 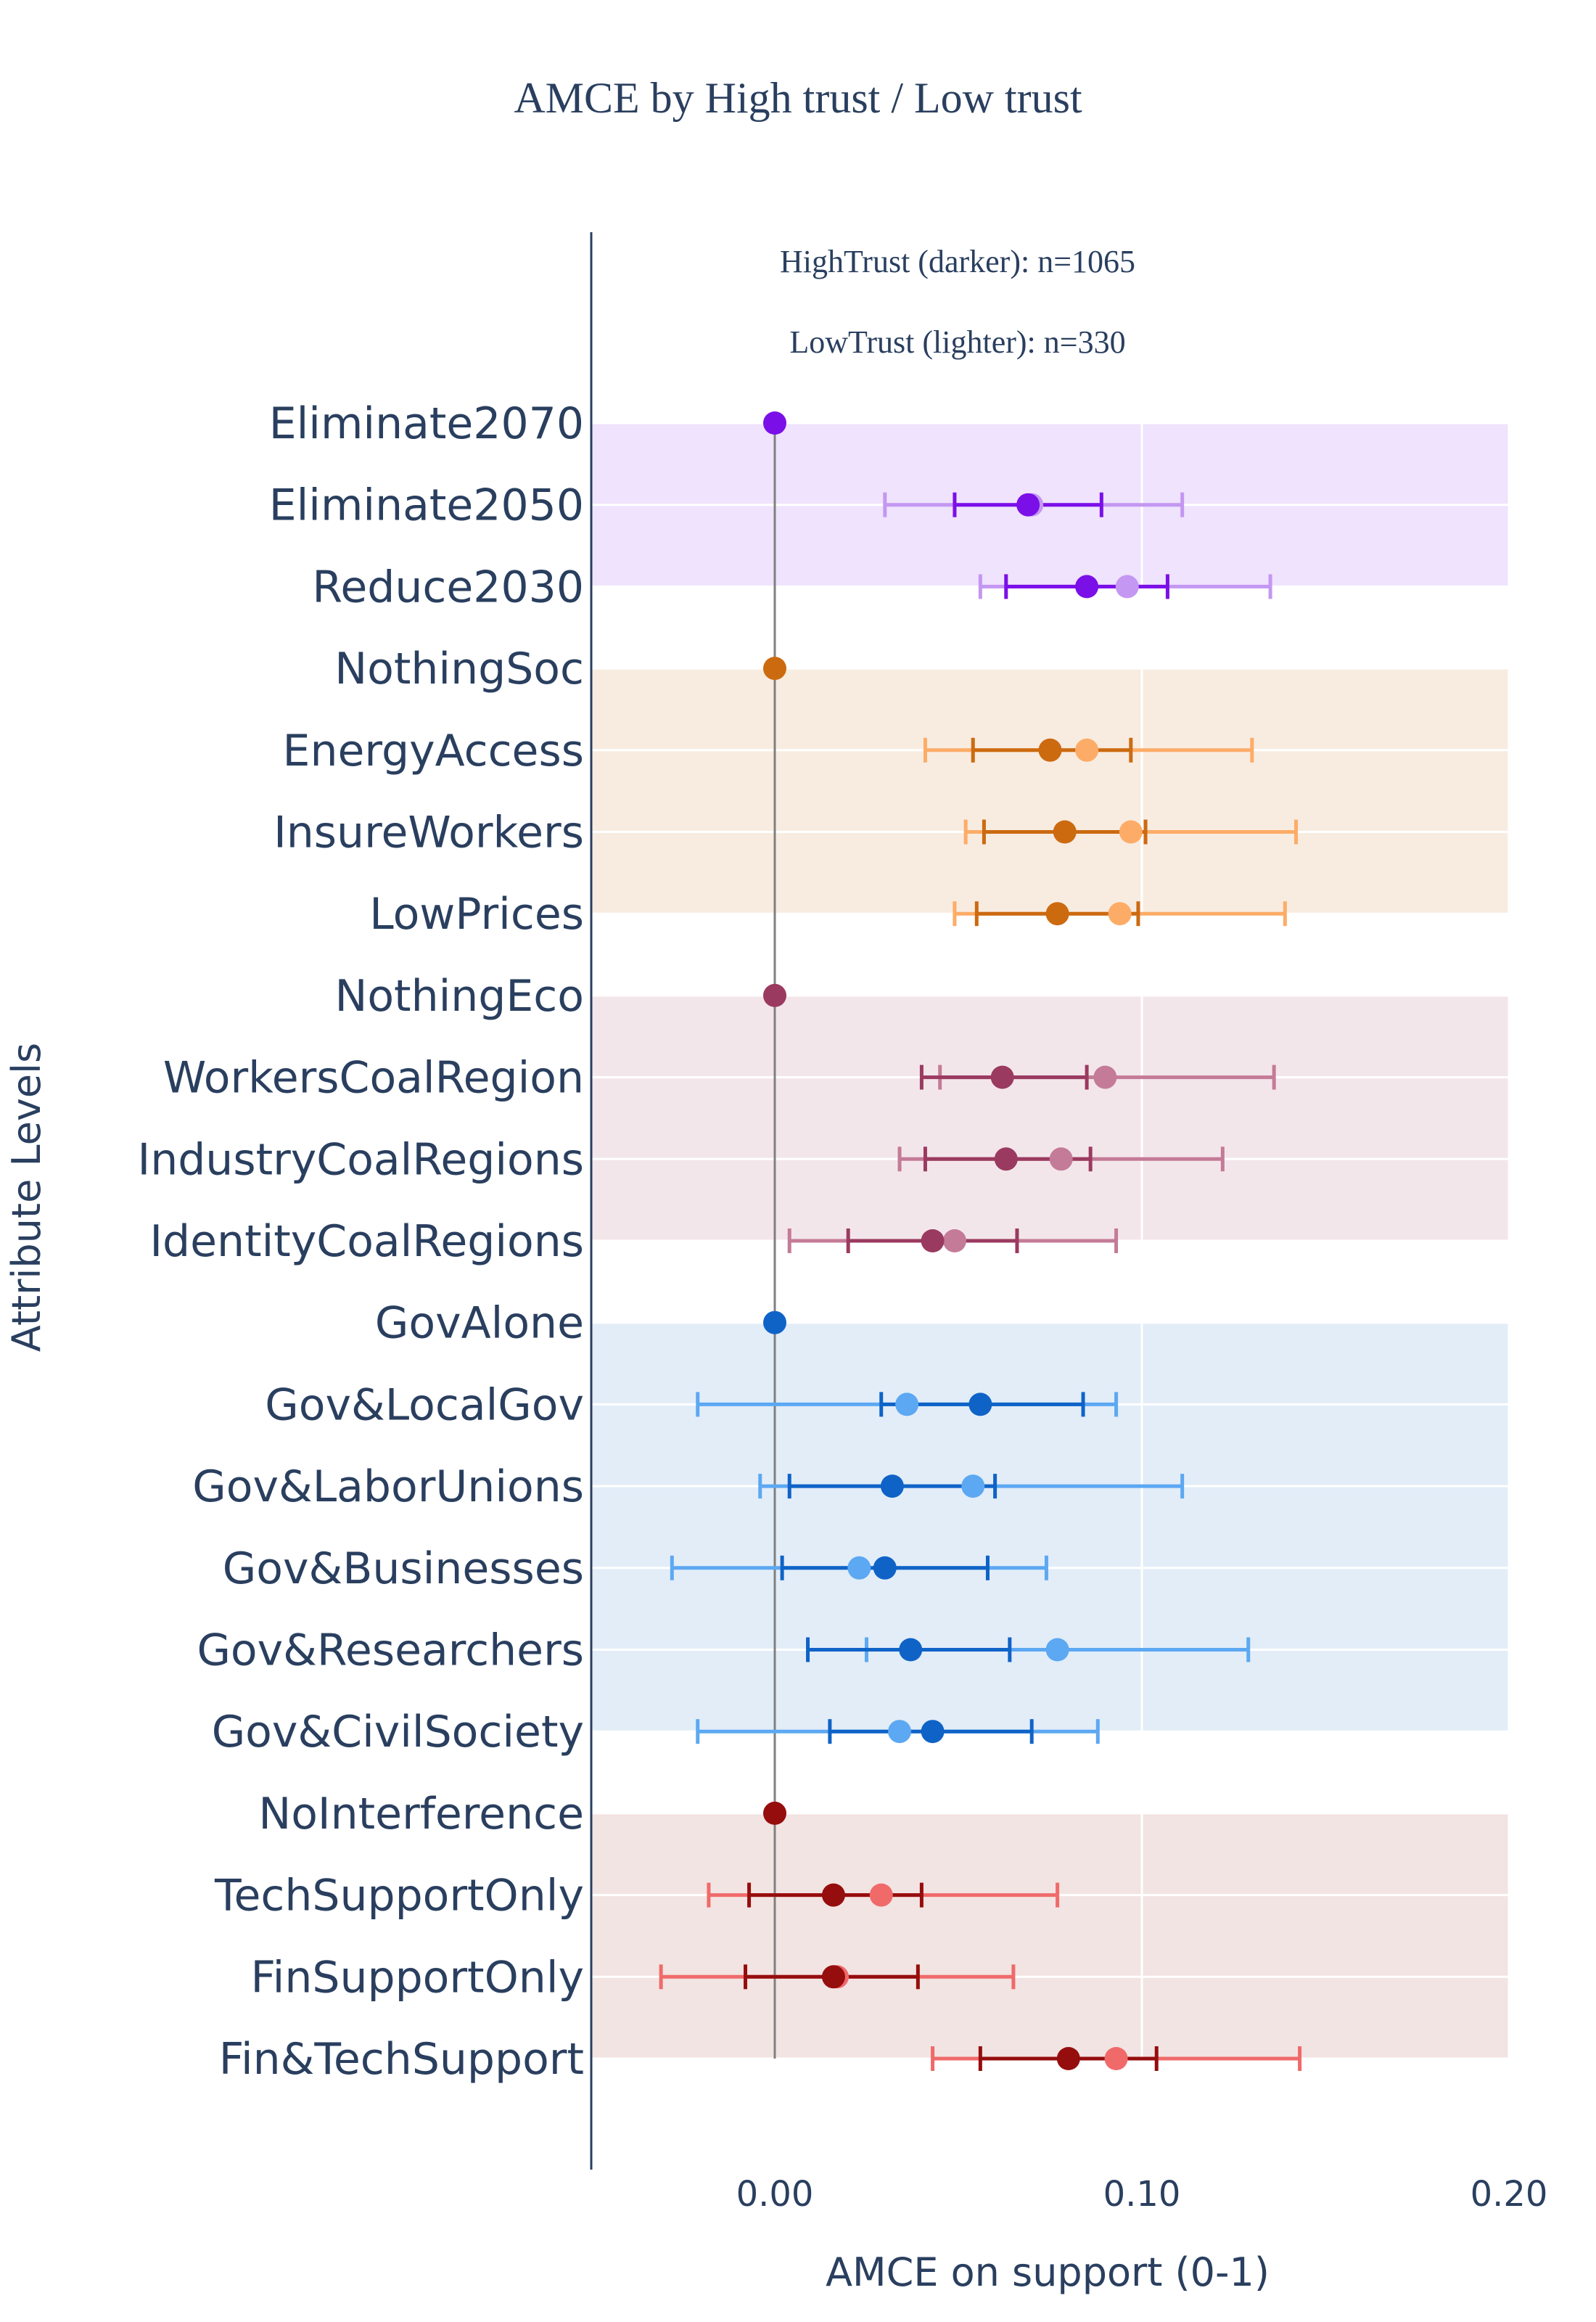 I want to click on y-tick-finsupportonly: FinSupportOnly, so click(x=417, y=1977).